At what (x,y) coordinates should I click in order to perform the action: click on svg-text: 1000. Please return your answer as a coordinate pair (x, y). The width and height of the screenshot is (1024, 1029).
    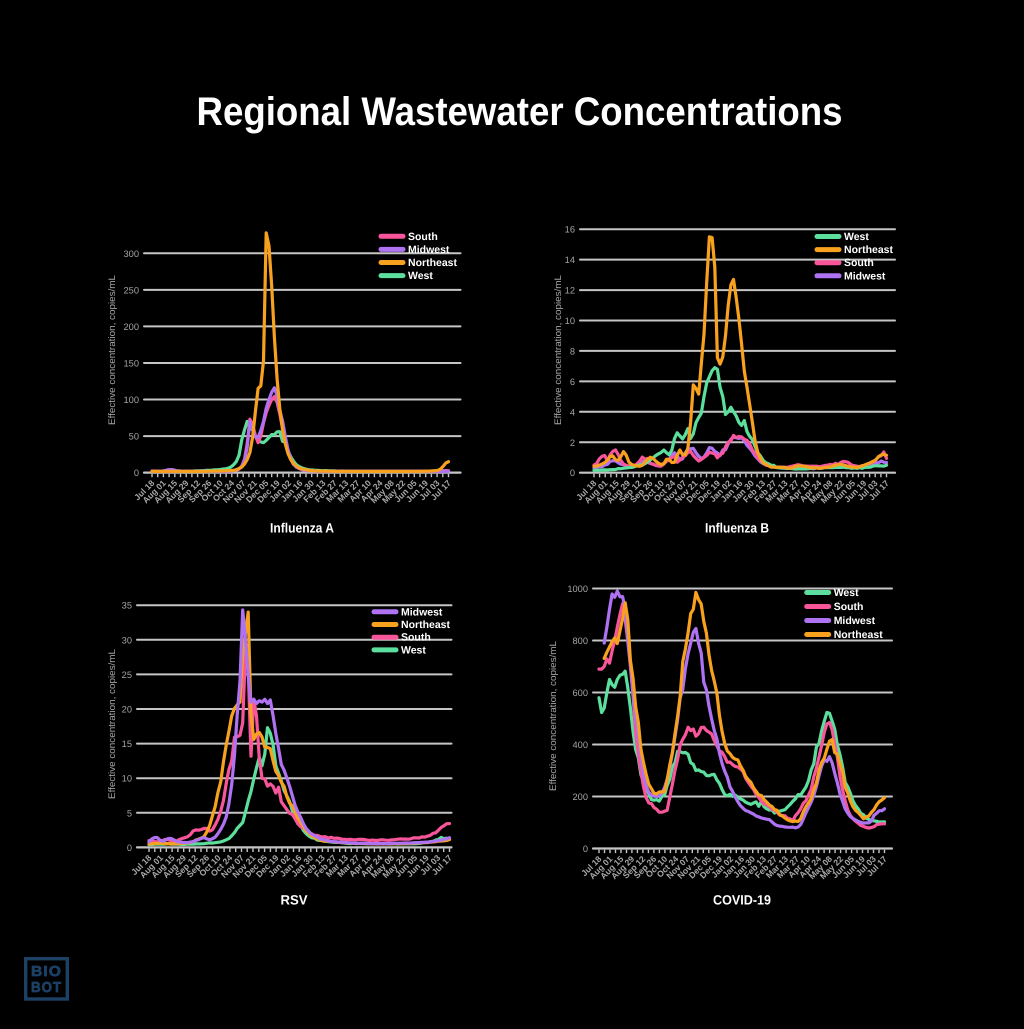
    Looking at the image, I should click on (577, 589).